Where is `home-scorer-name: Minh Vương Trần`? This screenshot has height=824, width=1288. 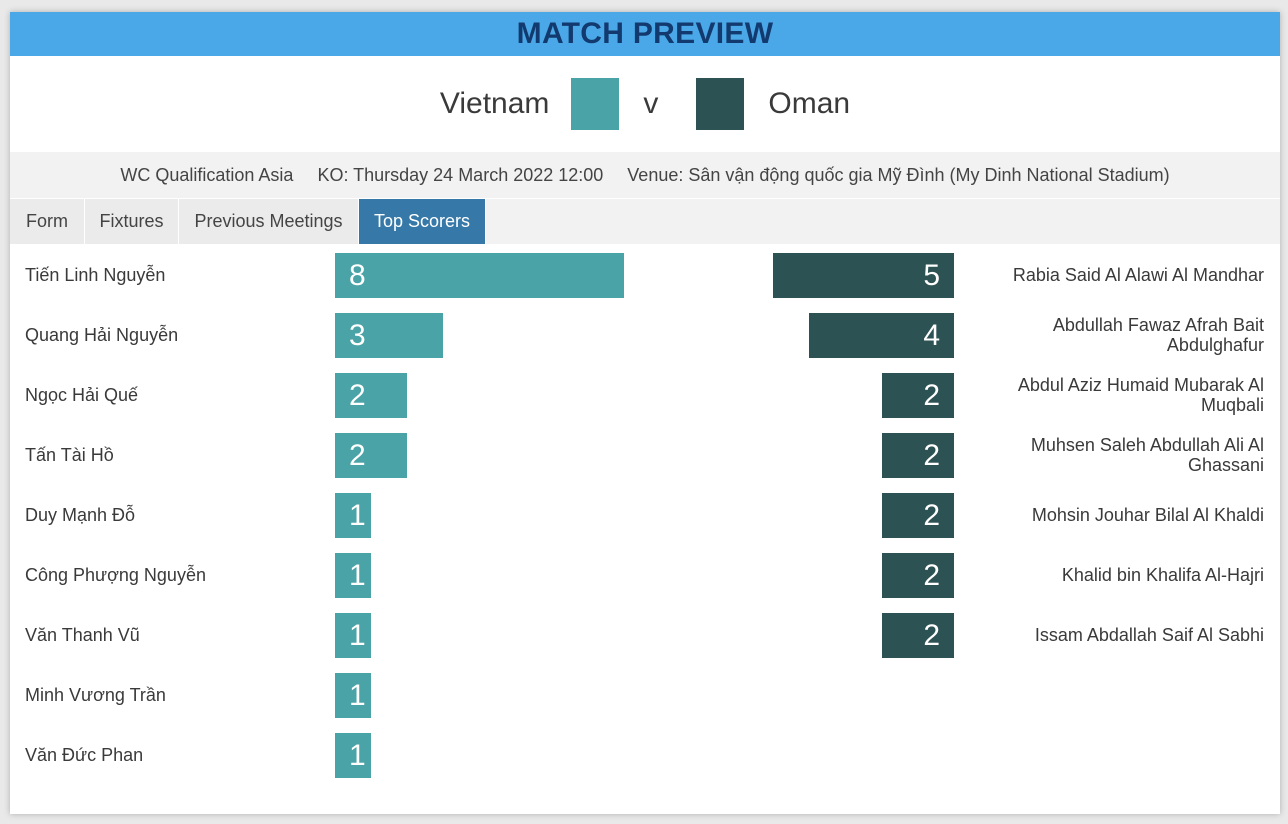 home-scorer-name: Minh Vương Trần is located at coordinates (95, 694).